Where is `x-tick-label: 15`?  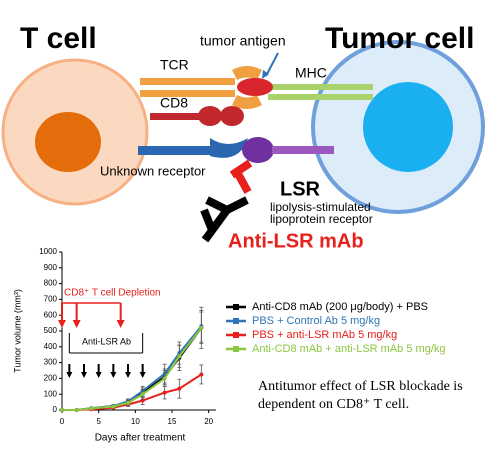 x-tick-label: 15 is located at coordinates (172, 421).